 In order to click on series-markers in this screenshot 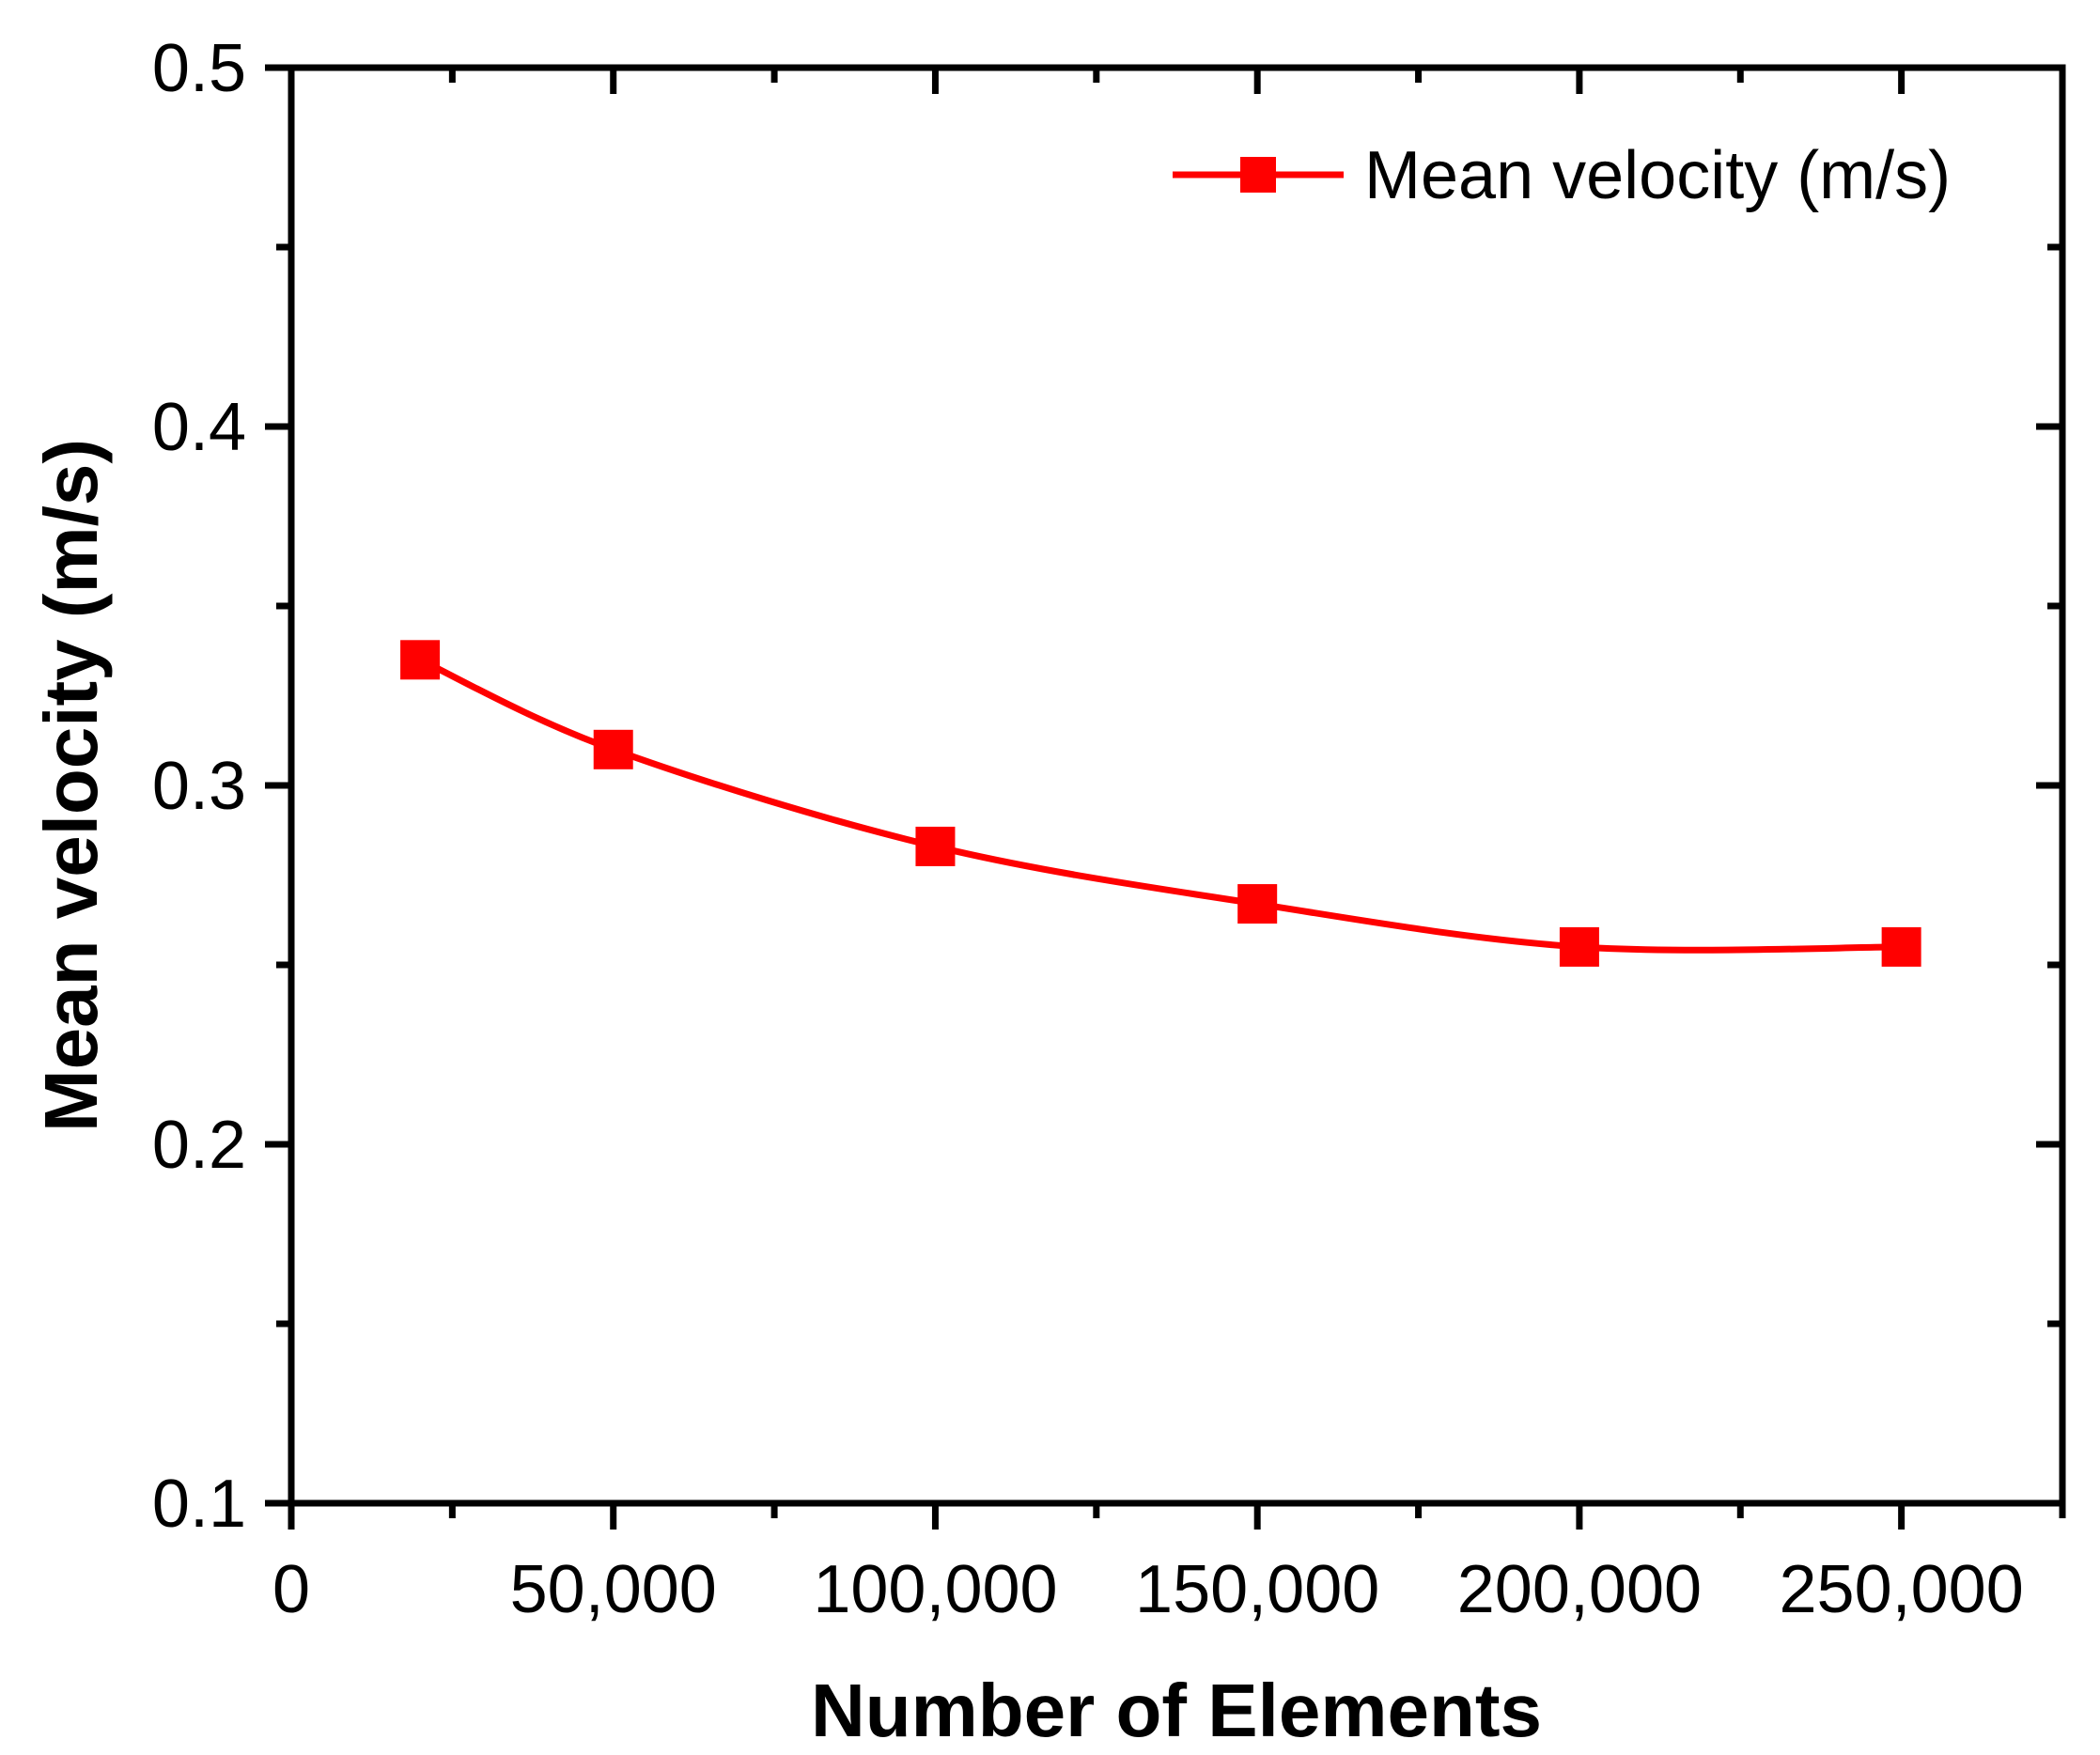, I will do `click(1160, 804)`.